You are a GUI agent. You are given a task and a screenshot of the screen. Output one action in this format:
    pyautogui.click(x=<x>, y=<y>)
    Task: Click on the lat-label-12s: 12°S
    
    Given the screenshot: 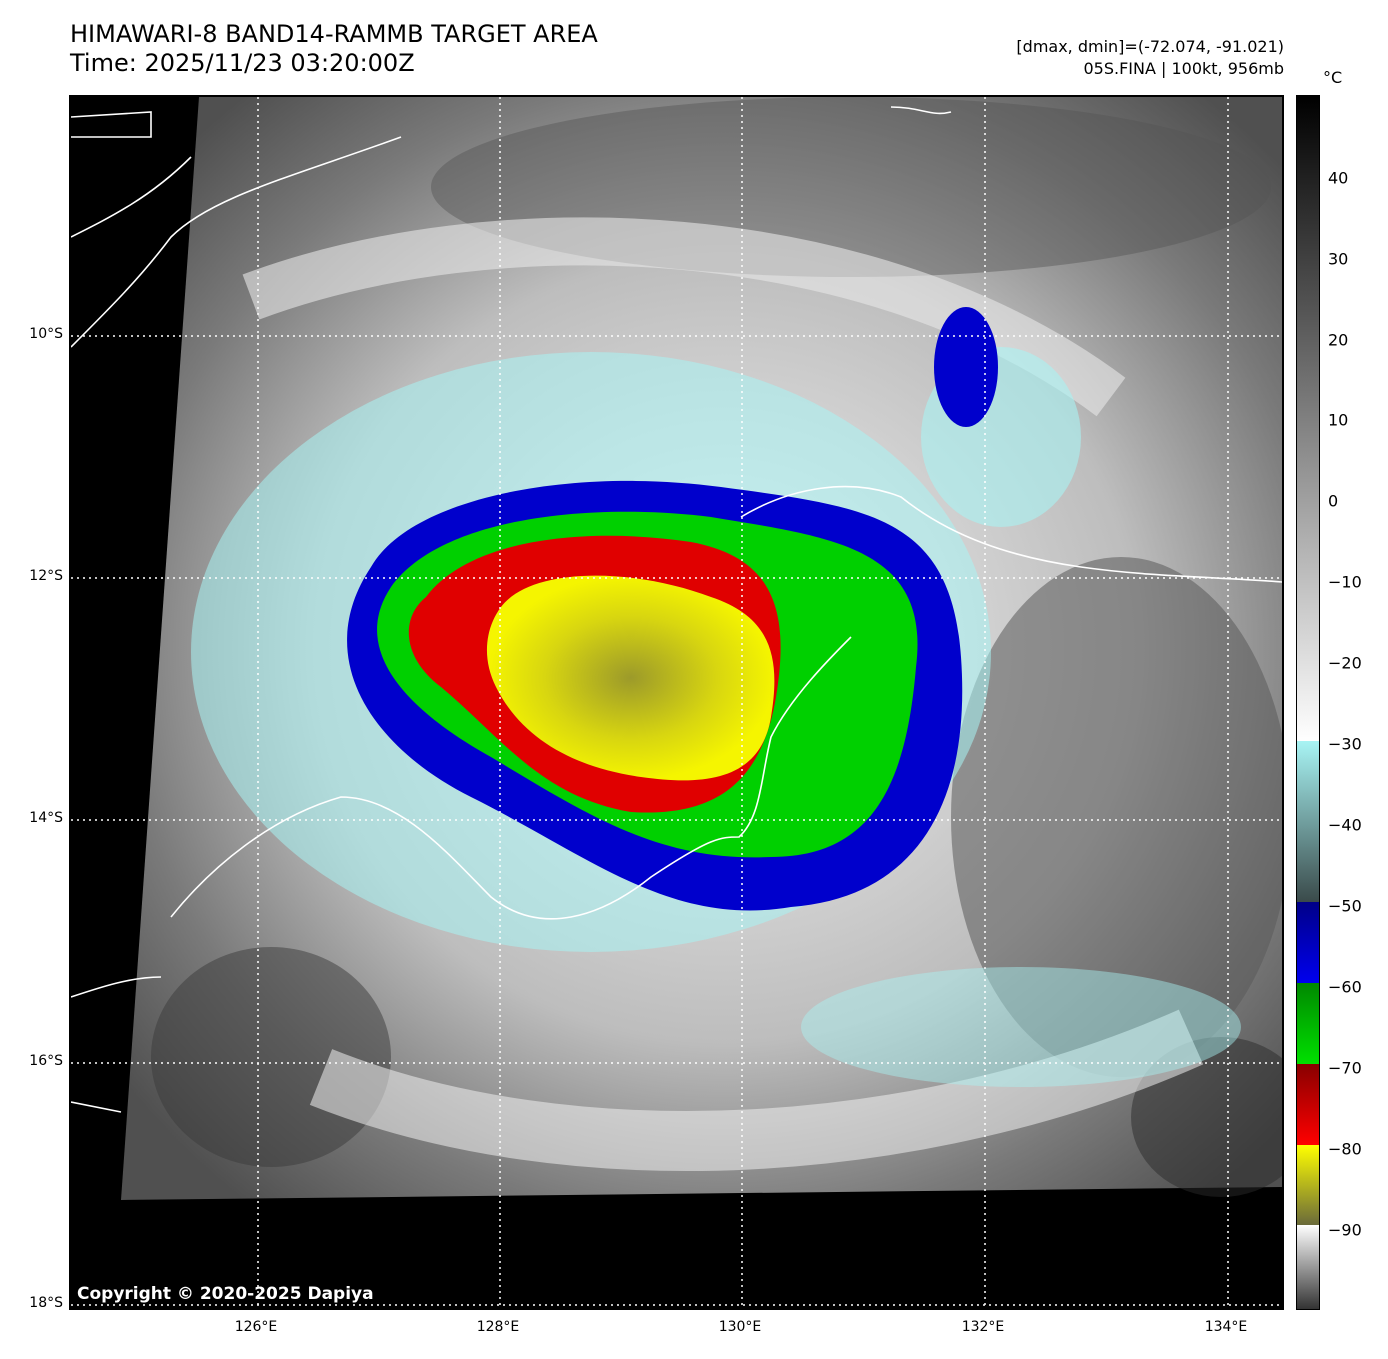 What is the action you would take?
    pyautogui.click(x=46, y=576)
    